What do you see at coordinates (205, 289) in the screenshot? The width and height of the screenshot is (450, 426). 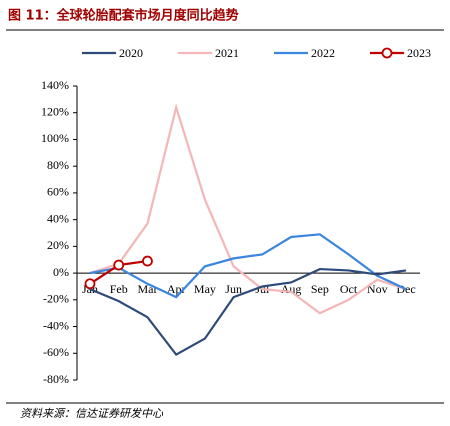 I see `x-tick-label: May` at bounding box center [205, 289].